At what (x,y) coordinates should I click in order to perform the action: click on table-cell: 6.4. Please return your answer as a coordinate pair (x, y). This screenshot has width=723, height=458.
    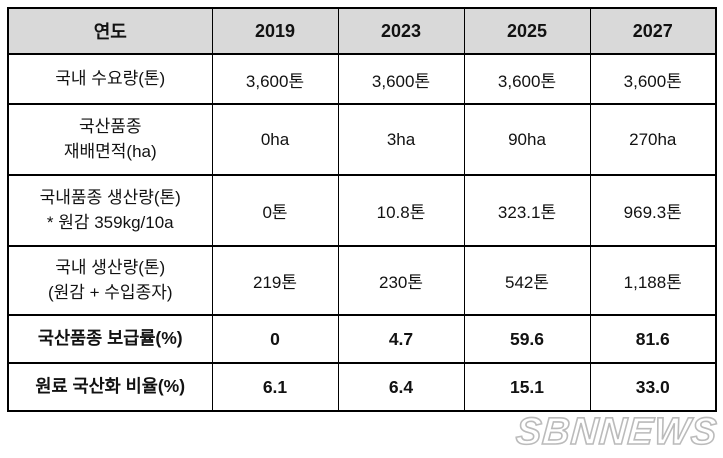
    Looking at the image, I should click on (401, 387).